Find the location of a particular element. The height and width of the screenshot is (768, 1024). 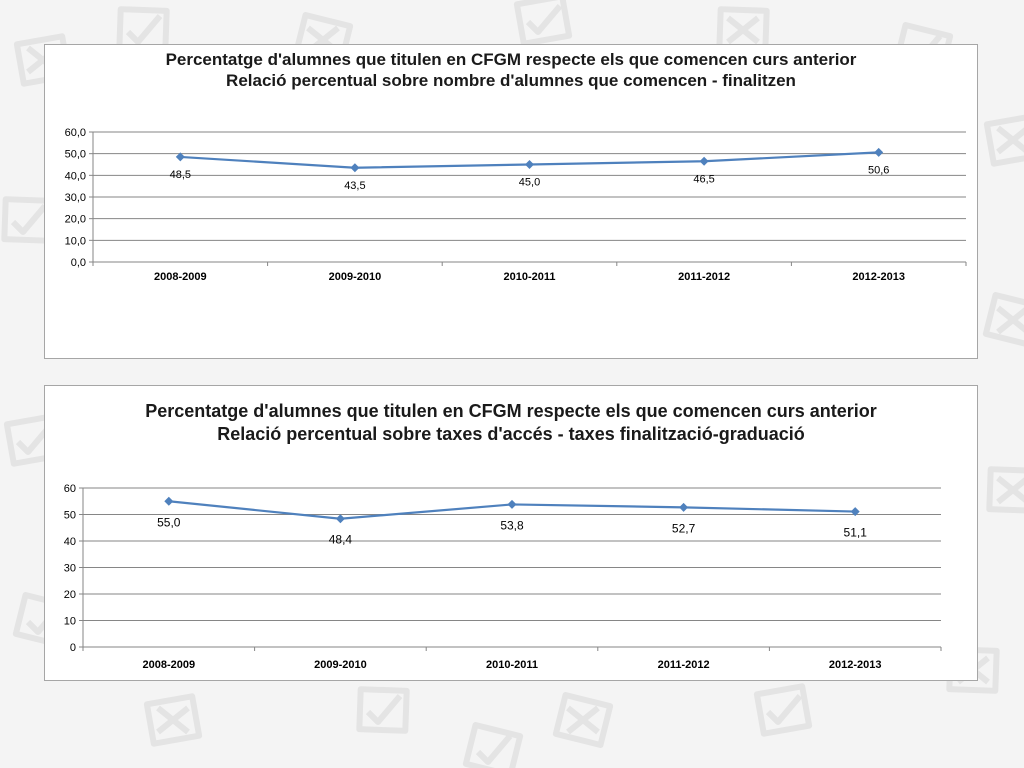

data-label: 48,5 is located at coordinates (180, 175).